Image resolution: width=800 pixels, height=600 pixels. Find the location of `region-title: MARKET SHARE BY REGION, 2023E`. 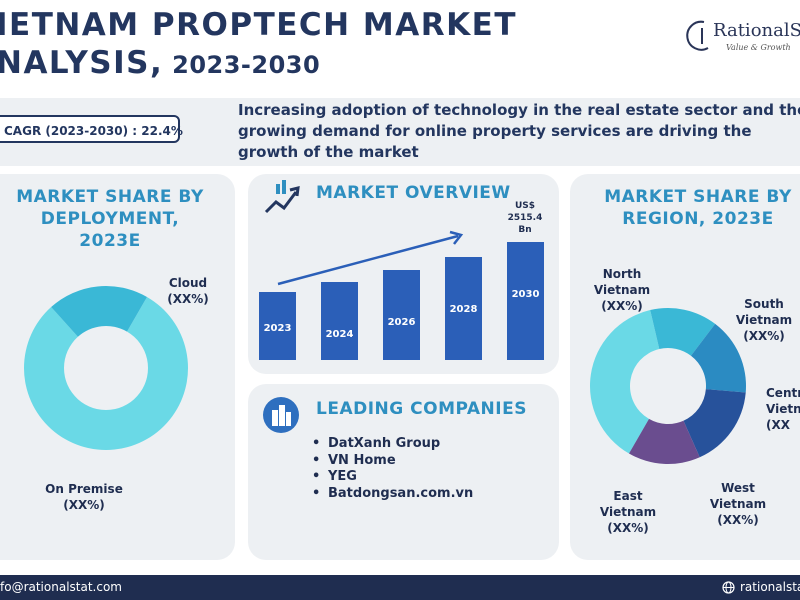

region-title: MARKET SHARE BY REGION, 2023E is located at coordinates (698, 208).